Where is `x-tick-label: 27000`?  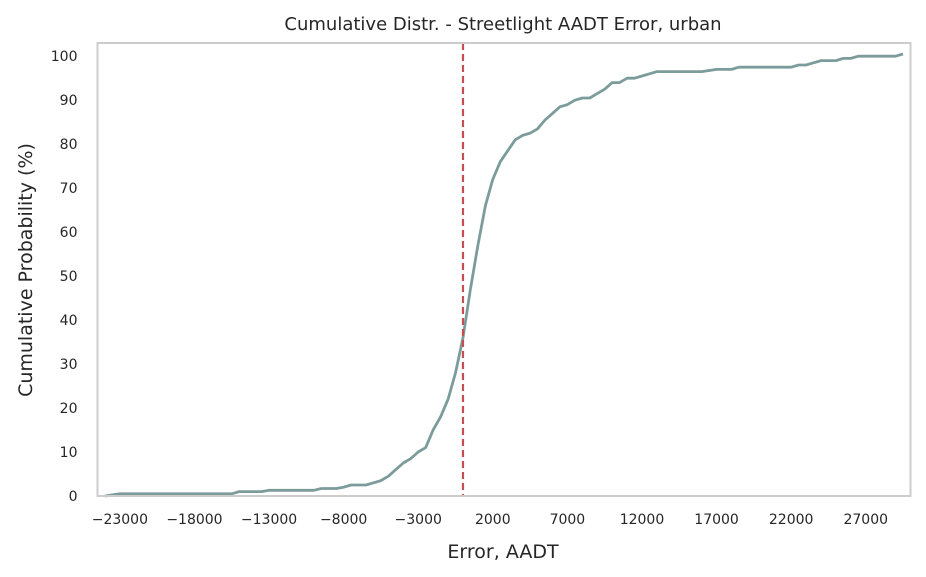 x-tick-label: 27000 is located at coordinates (865, 520).